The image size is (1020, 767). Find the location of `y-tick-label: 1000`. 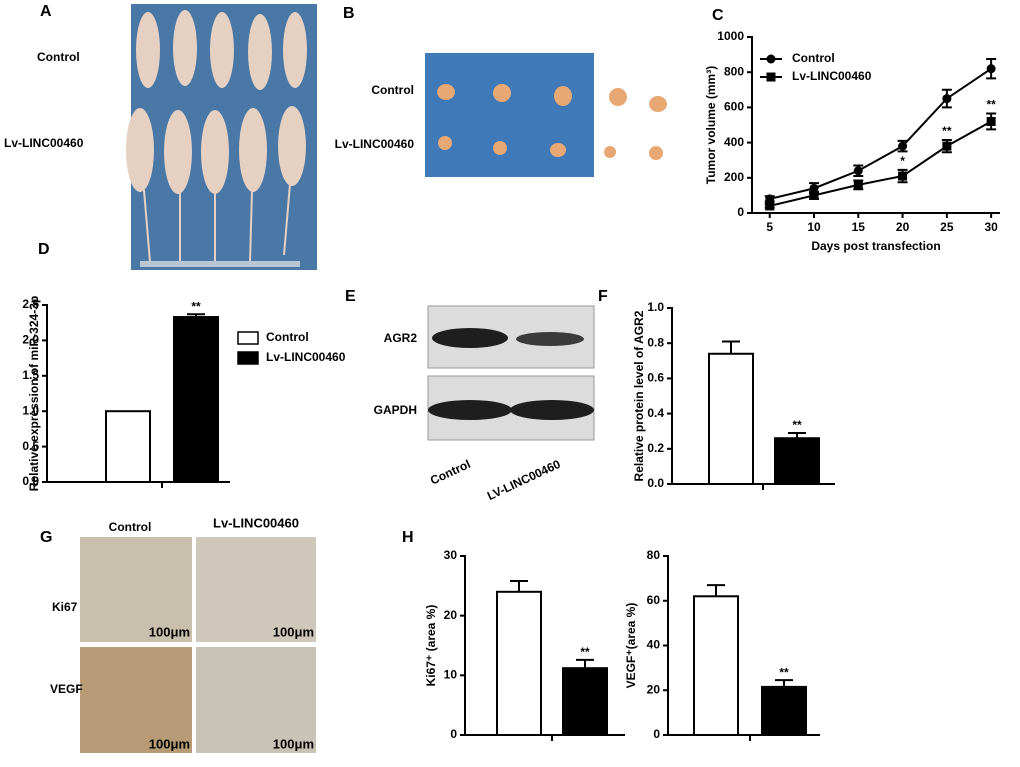

y-tick-label: 1000 is located at coordinates (730, 36).